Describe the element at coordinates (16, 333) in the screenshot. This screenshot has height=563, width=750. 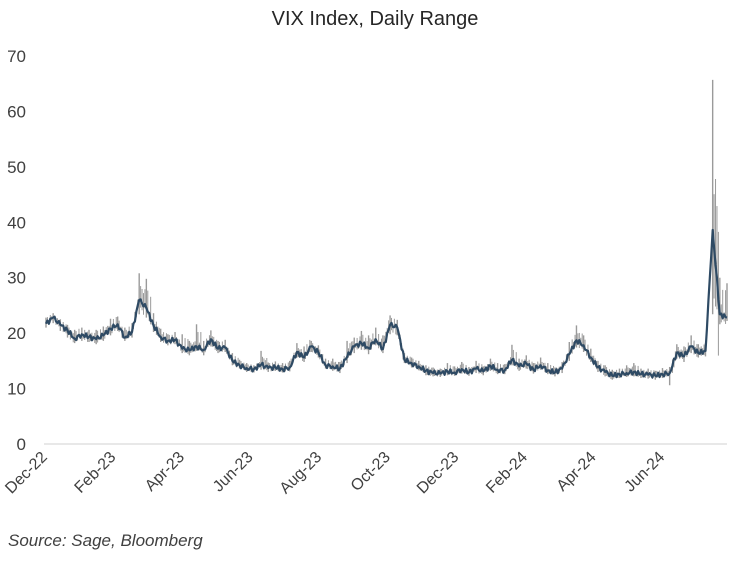
I see `y-tick-label: 20` at that location.